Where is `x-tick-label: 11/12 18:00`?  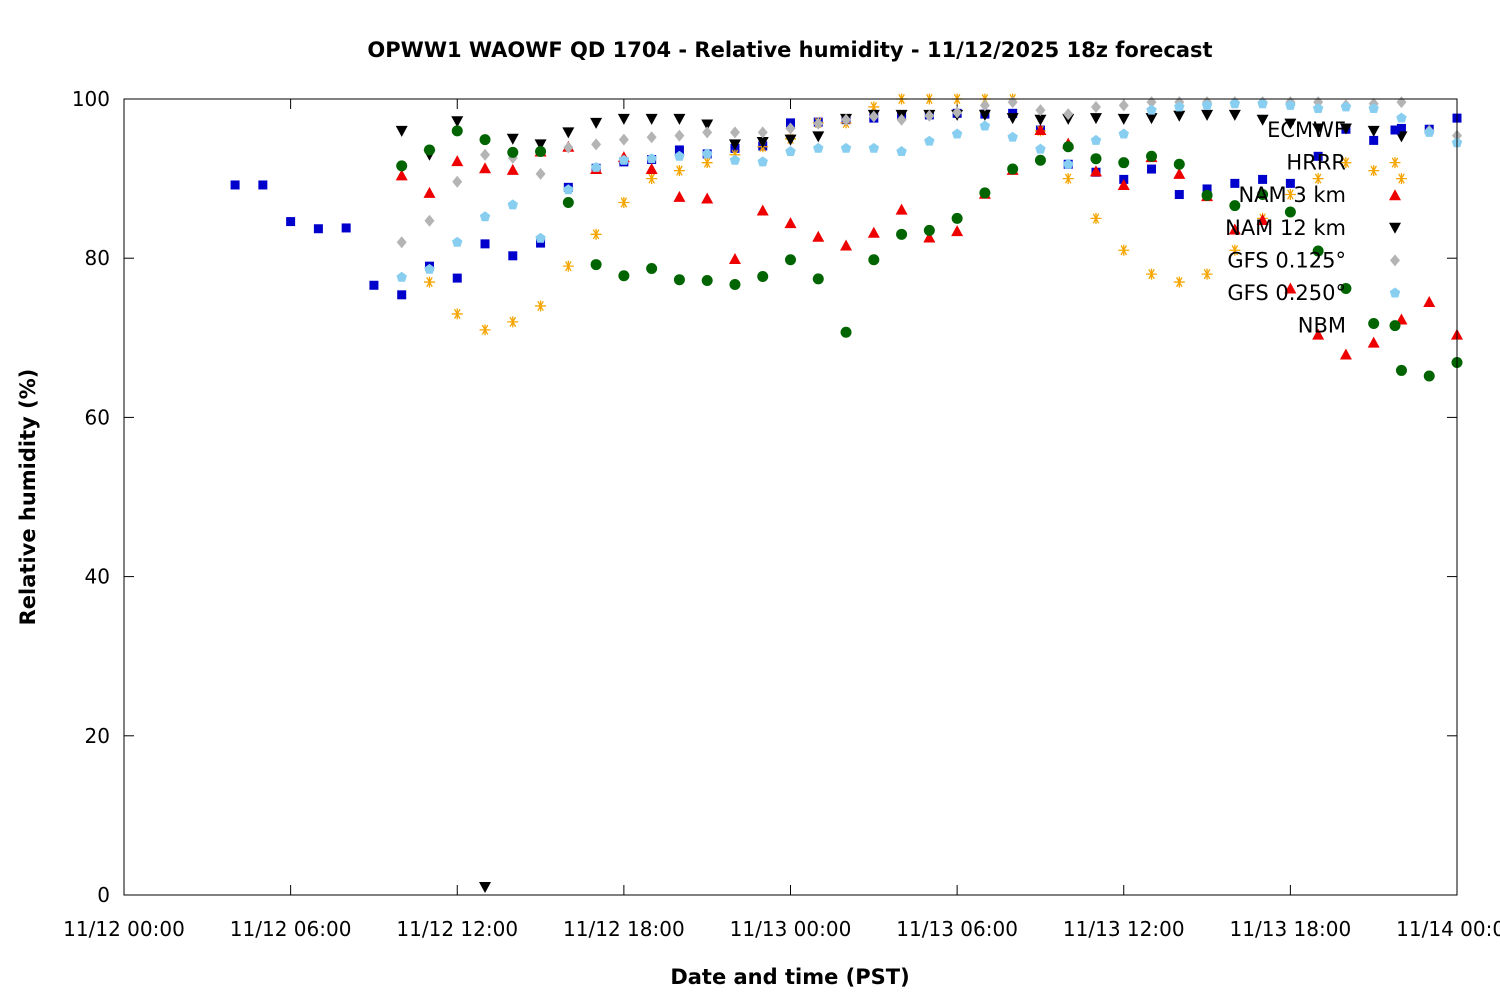 x-tick-label: 11/12 18:00 is located at coordinates (624, 929).